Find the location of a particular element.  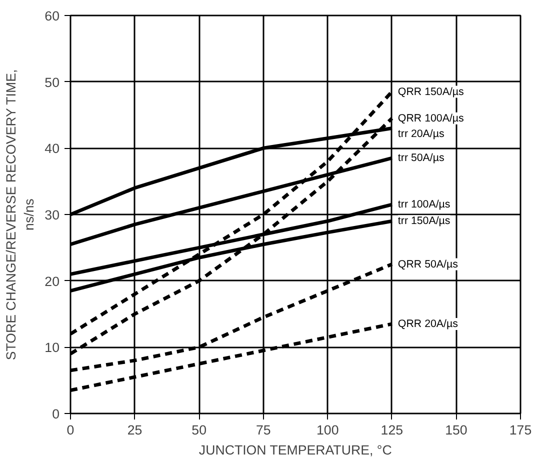

x-tick-label: 50 is located at coordinates (199, 430).